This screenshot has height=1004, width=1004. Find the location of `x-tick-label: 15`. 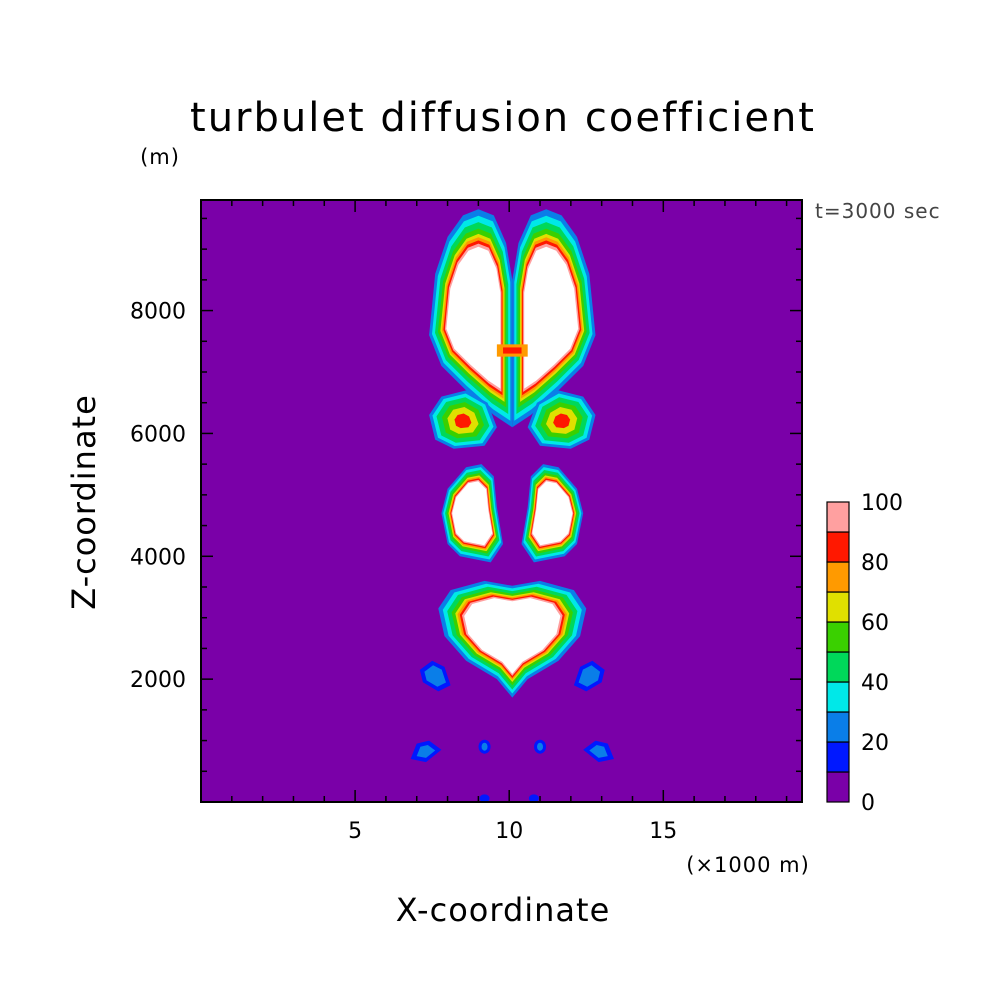

x-tick-label: 15 is located at coordinates (663, 831).